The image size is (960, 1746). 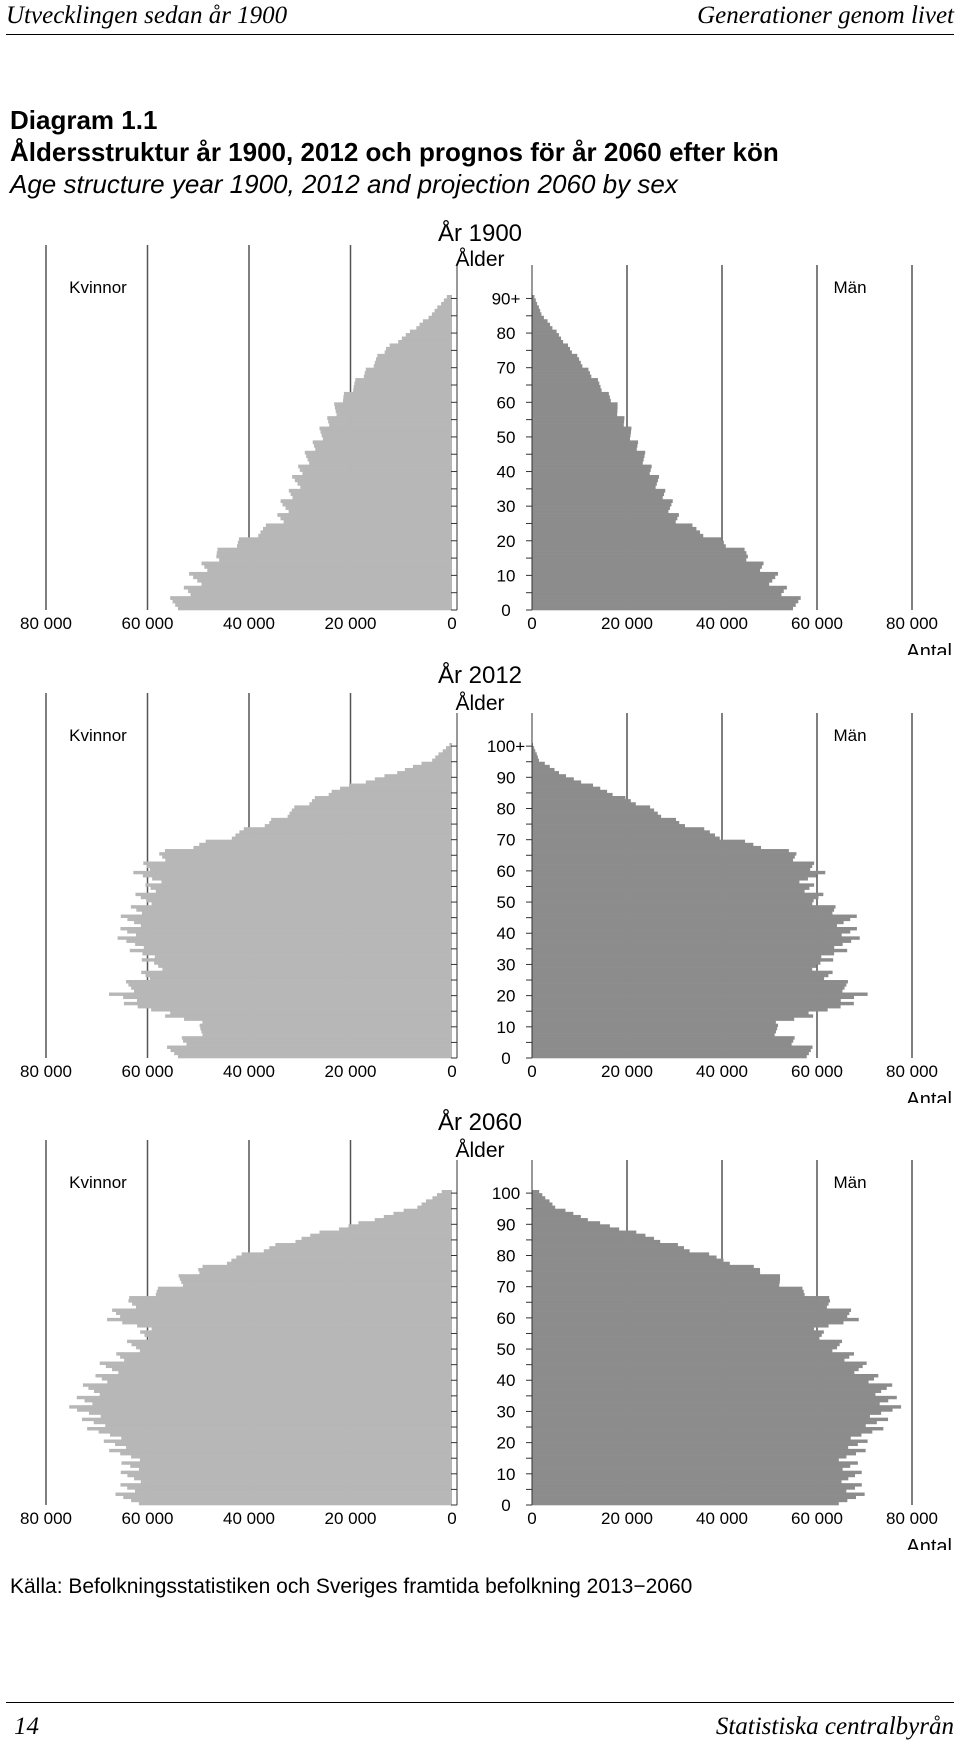 I want to click on pyramid-title: År 2060, so click(x=480, y=1122).